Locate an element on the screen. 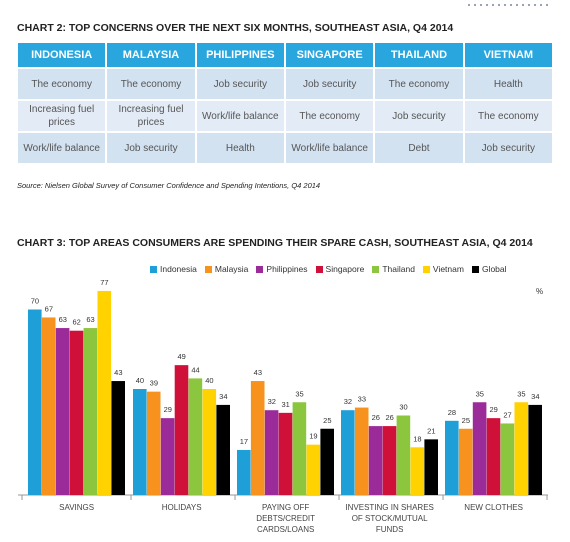  header-cell: INDONESIA is located at coordinates (61, 55).